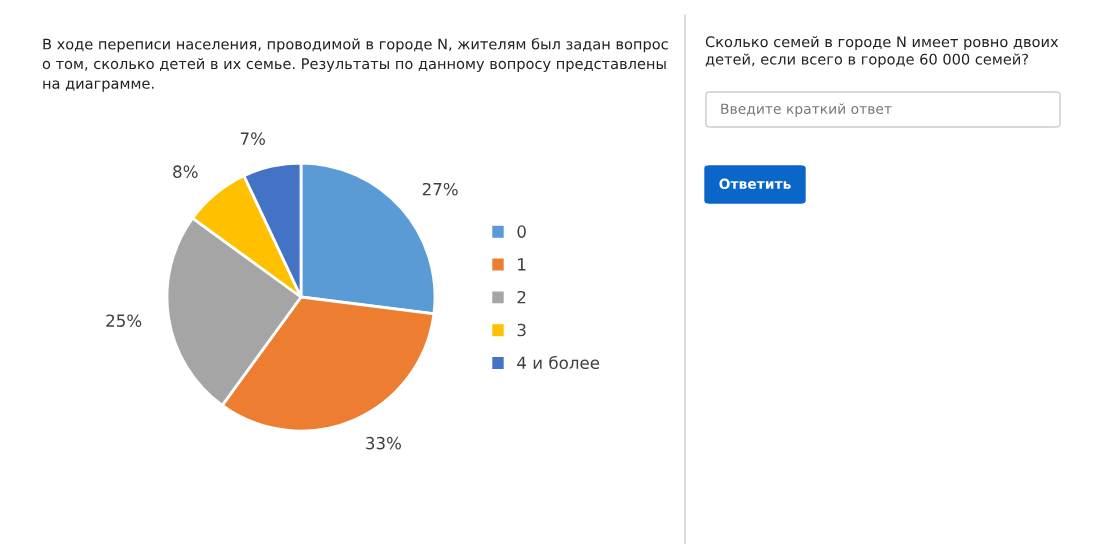  Describe the element at coordinates (185, 171) in the screenshot. I see `data-label: 8%` at that location.